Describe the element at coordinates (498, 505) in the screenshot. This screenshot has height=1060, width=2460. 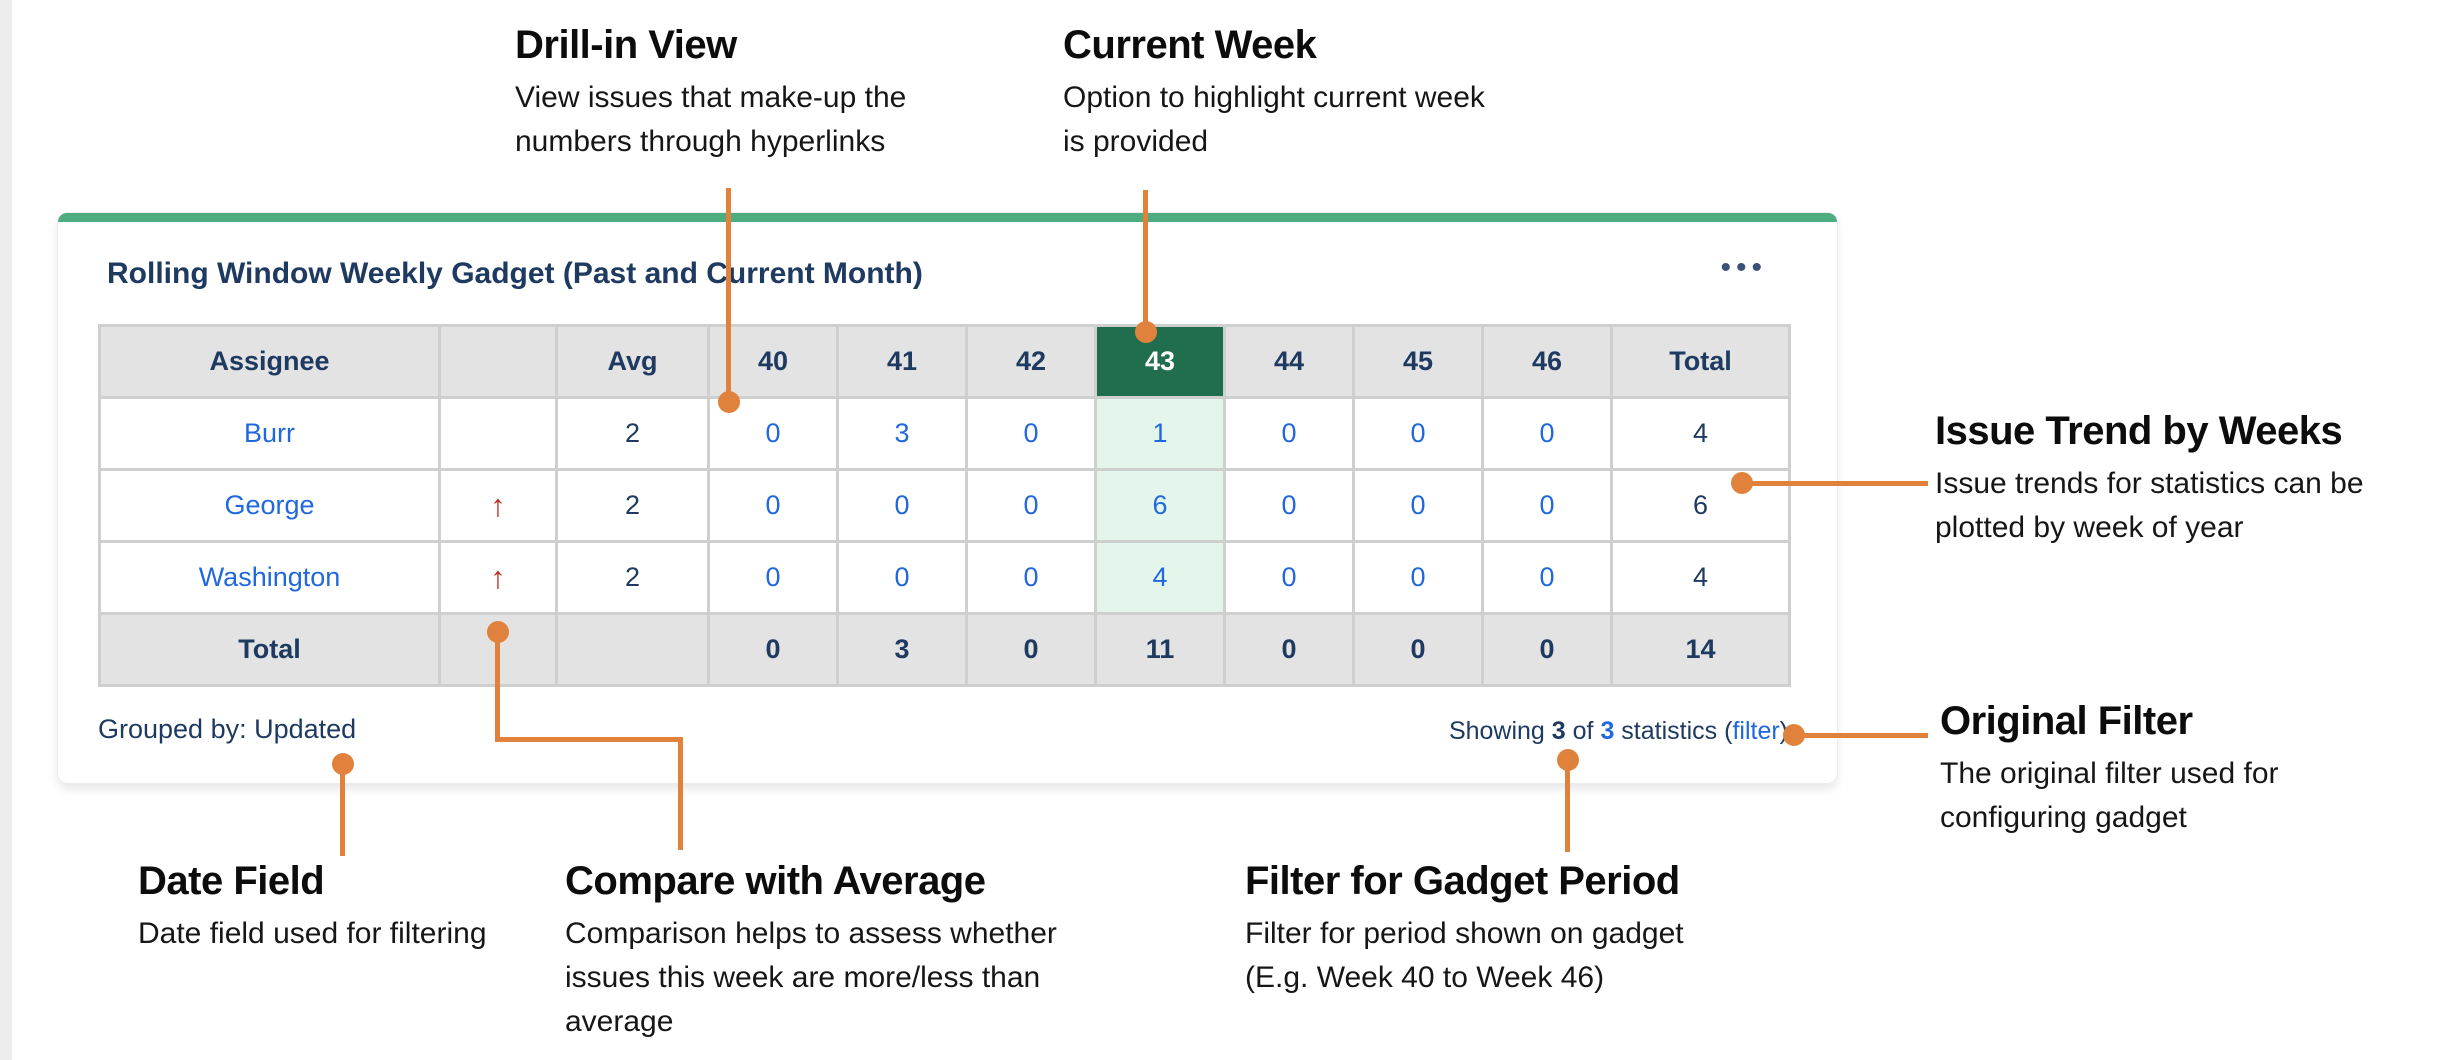
I see `trend-up-icon: ↑` at that location.